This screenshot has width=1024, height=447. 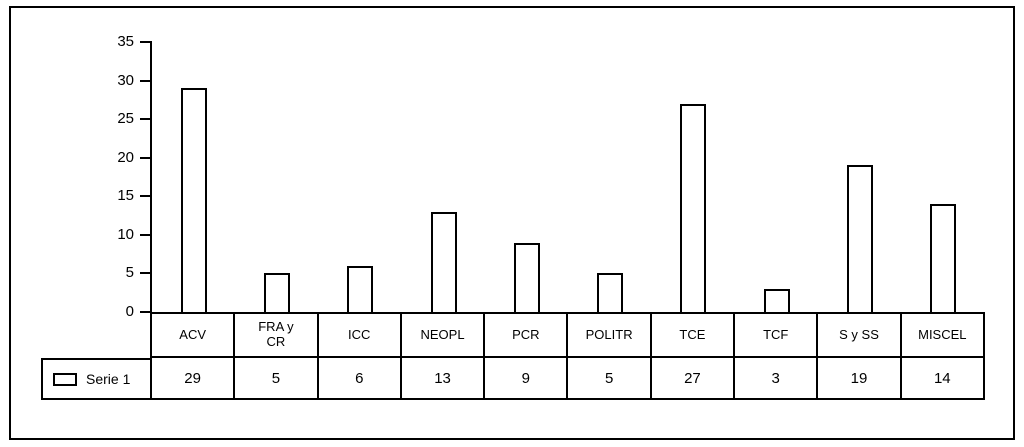 What do you see at coordinates (108, 379) in the screenshot?
I see `legend-label: Serie 1` at bounding box center [108, 379].